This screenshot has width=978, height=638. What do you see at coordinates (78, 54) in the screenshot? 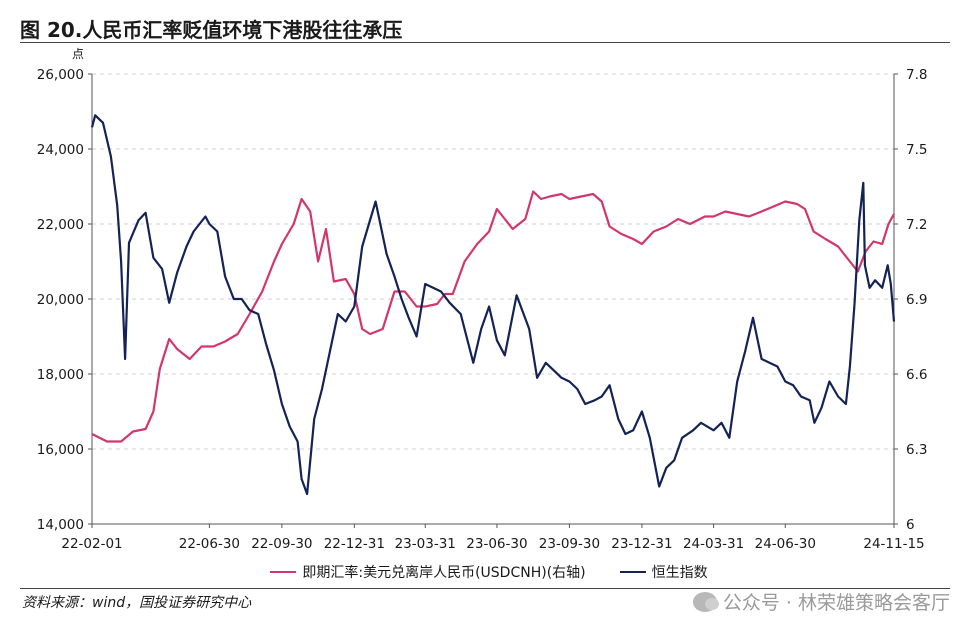
I see `left-axis-unit: 点` at bounding box center [78, 54].